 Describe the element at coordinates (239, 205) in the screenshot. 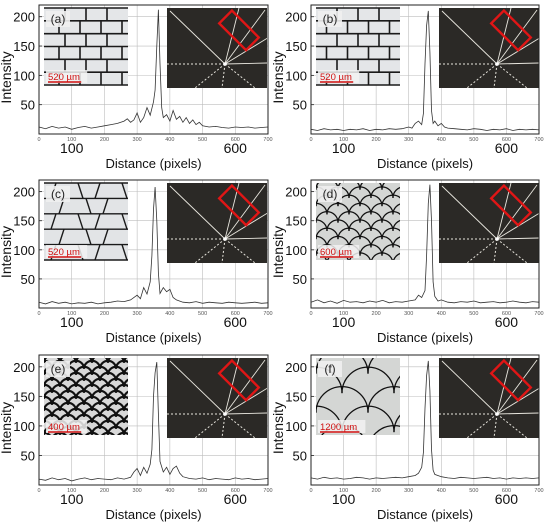

I see `measurement-box` at that location.